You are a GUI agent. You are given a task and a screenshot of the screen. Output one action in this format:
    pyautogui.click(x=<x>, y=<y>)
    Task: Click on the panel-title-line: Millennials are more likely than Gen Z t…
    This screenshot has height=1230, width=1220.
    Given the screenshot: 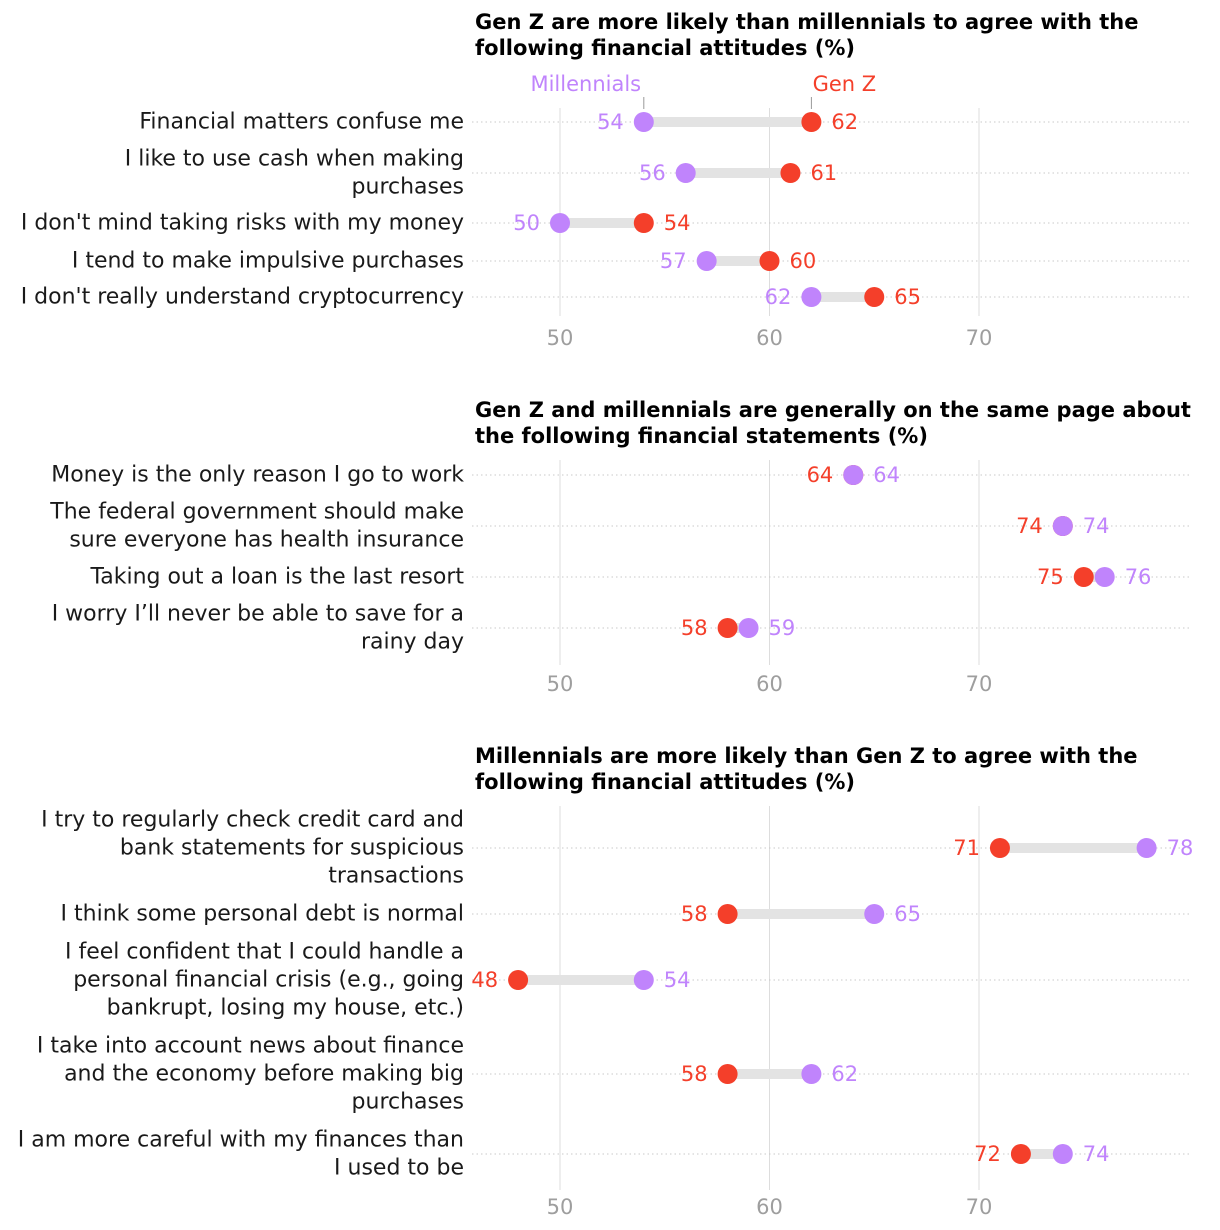 What is the action you would take?
    pyautogui.click(x=806, y=756)
    